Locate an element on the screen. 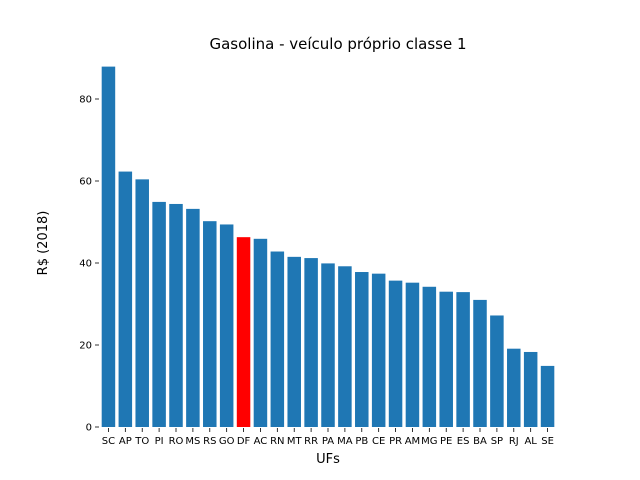 This screenshot has height=480, width=640. x-tick-label: SP is located at coordinates (497, 441).